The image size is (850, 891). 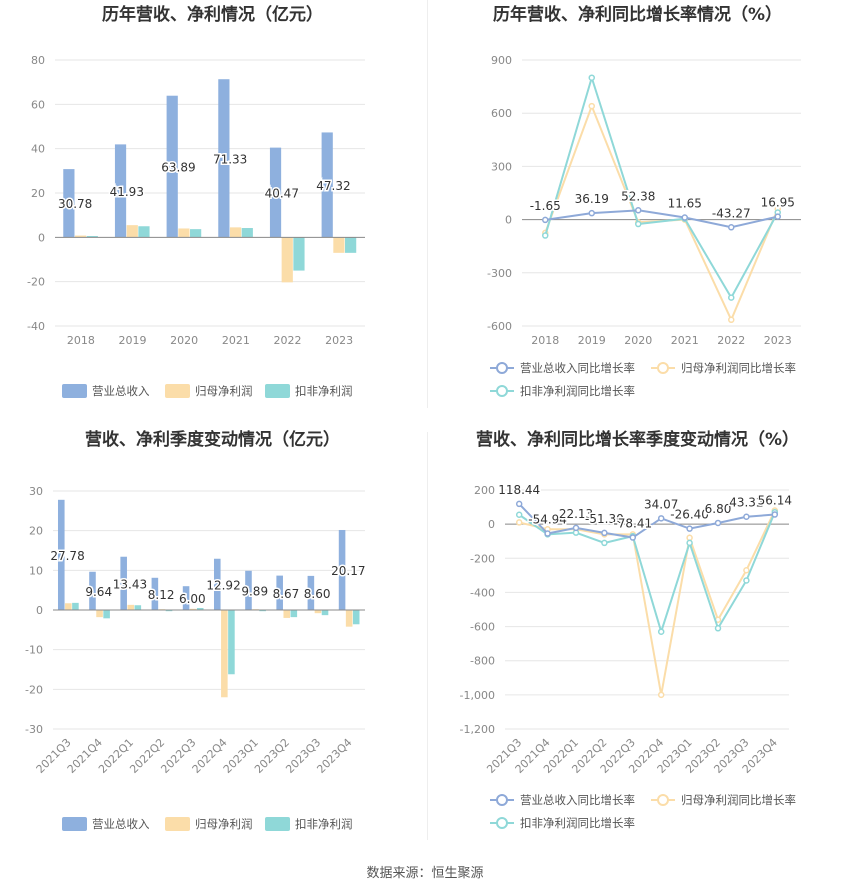 I want to click on data-label: 12.92, so click(x=223, y=585).